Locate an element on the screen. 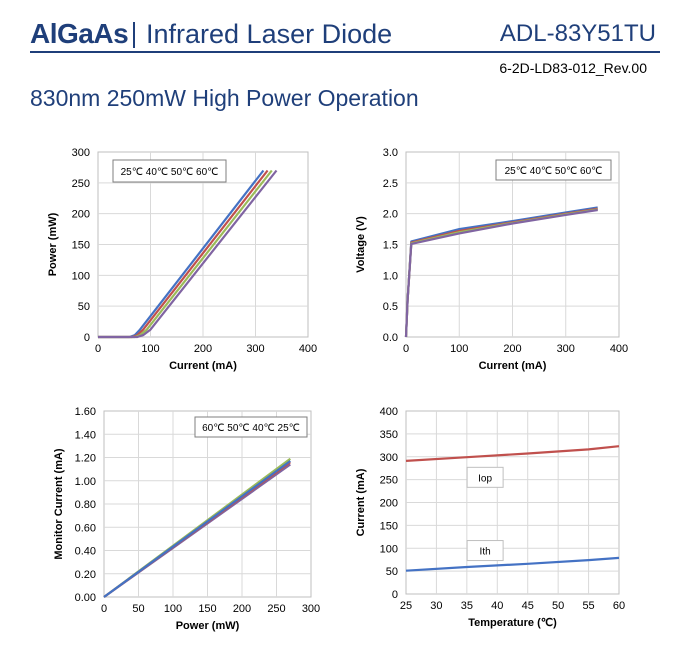 This screenshot has width=683, height=658. section-heading: 830nm 250mW High Power Operation is located at coordinates (224, 98).